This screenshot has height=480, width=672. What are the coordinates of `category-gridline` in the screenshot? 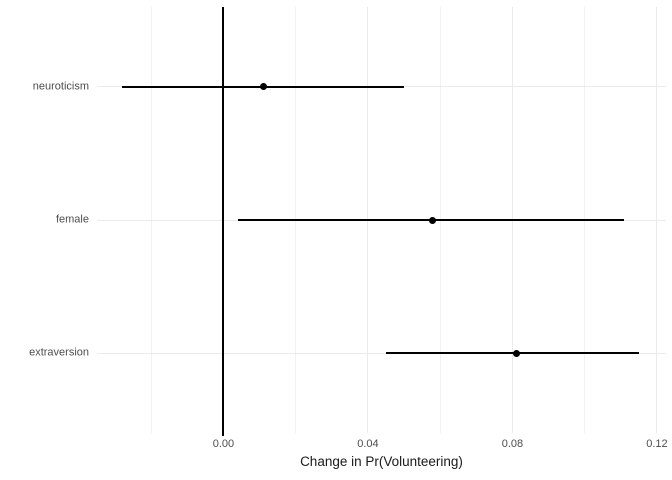 It's located at (381, 353).